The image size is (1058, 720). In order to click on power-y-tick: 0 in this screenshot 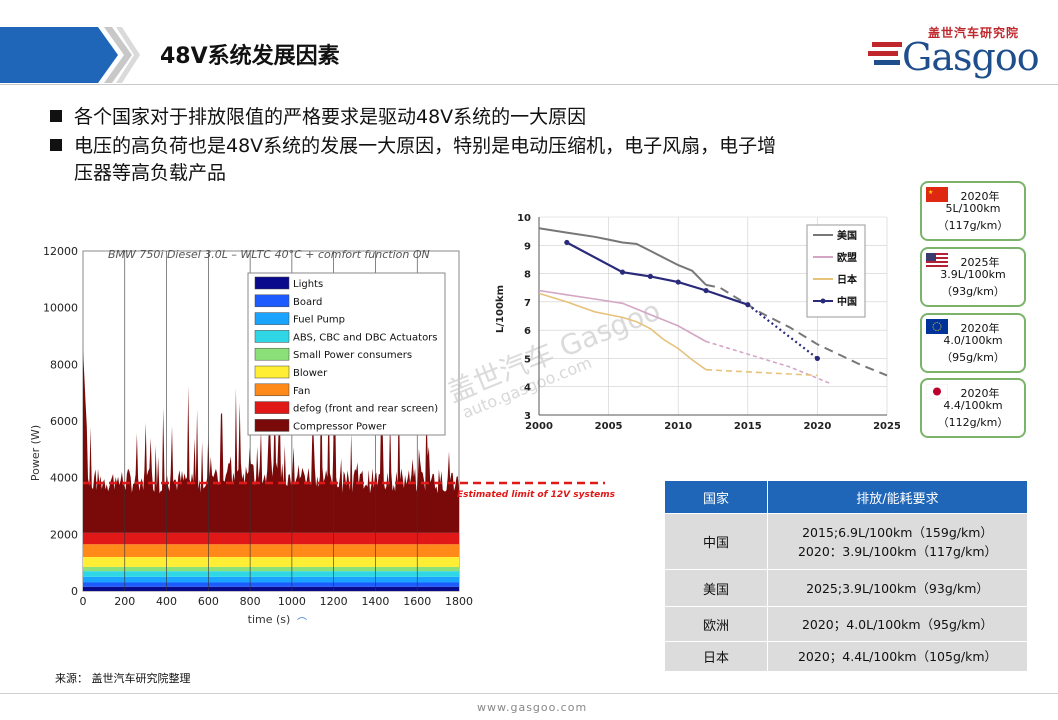, I will do `click(74, 591)`.